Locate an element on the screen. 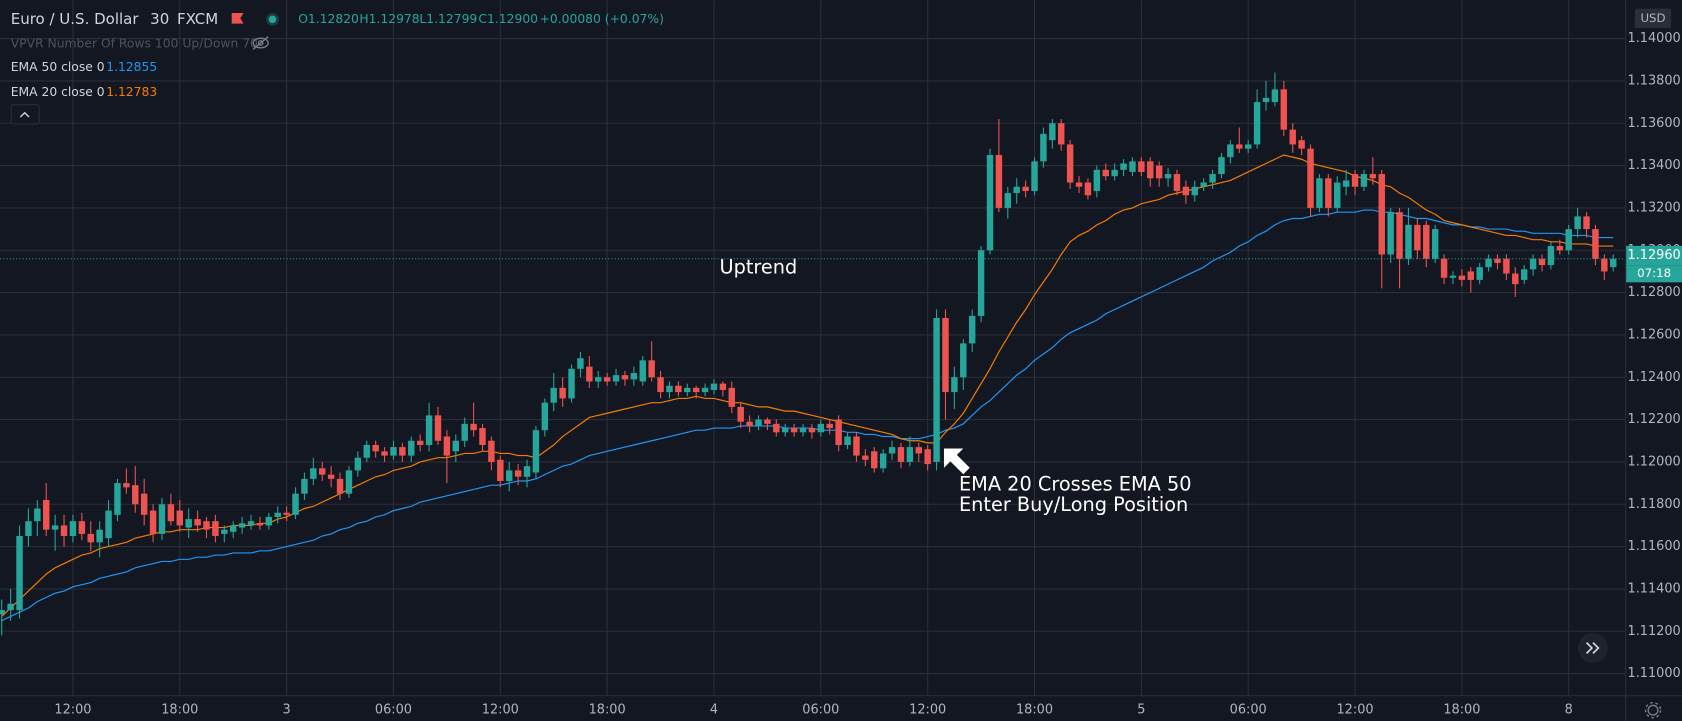 This screenshot has height=721, width=1682. hidden-icon is located at coordinates (260, 43).